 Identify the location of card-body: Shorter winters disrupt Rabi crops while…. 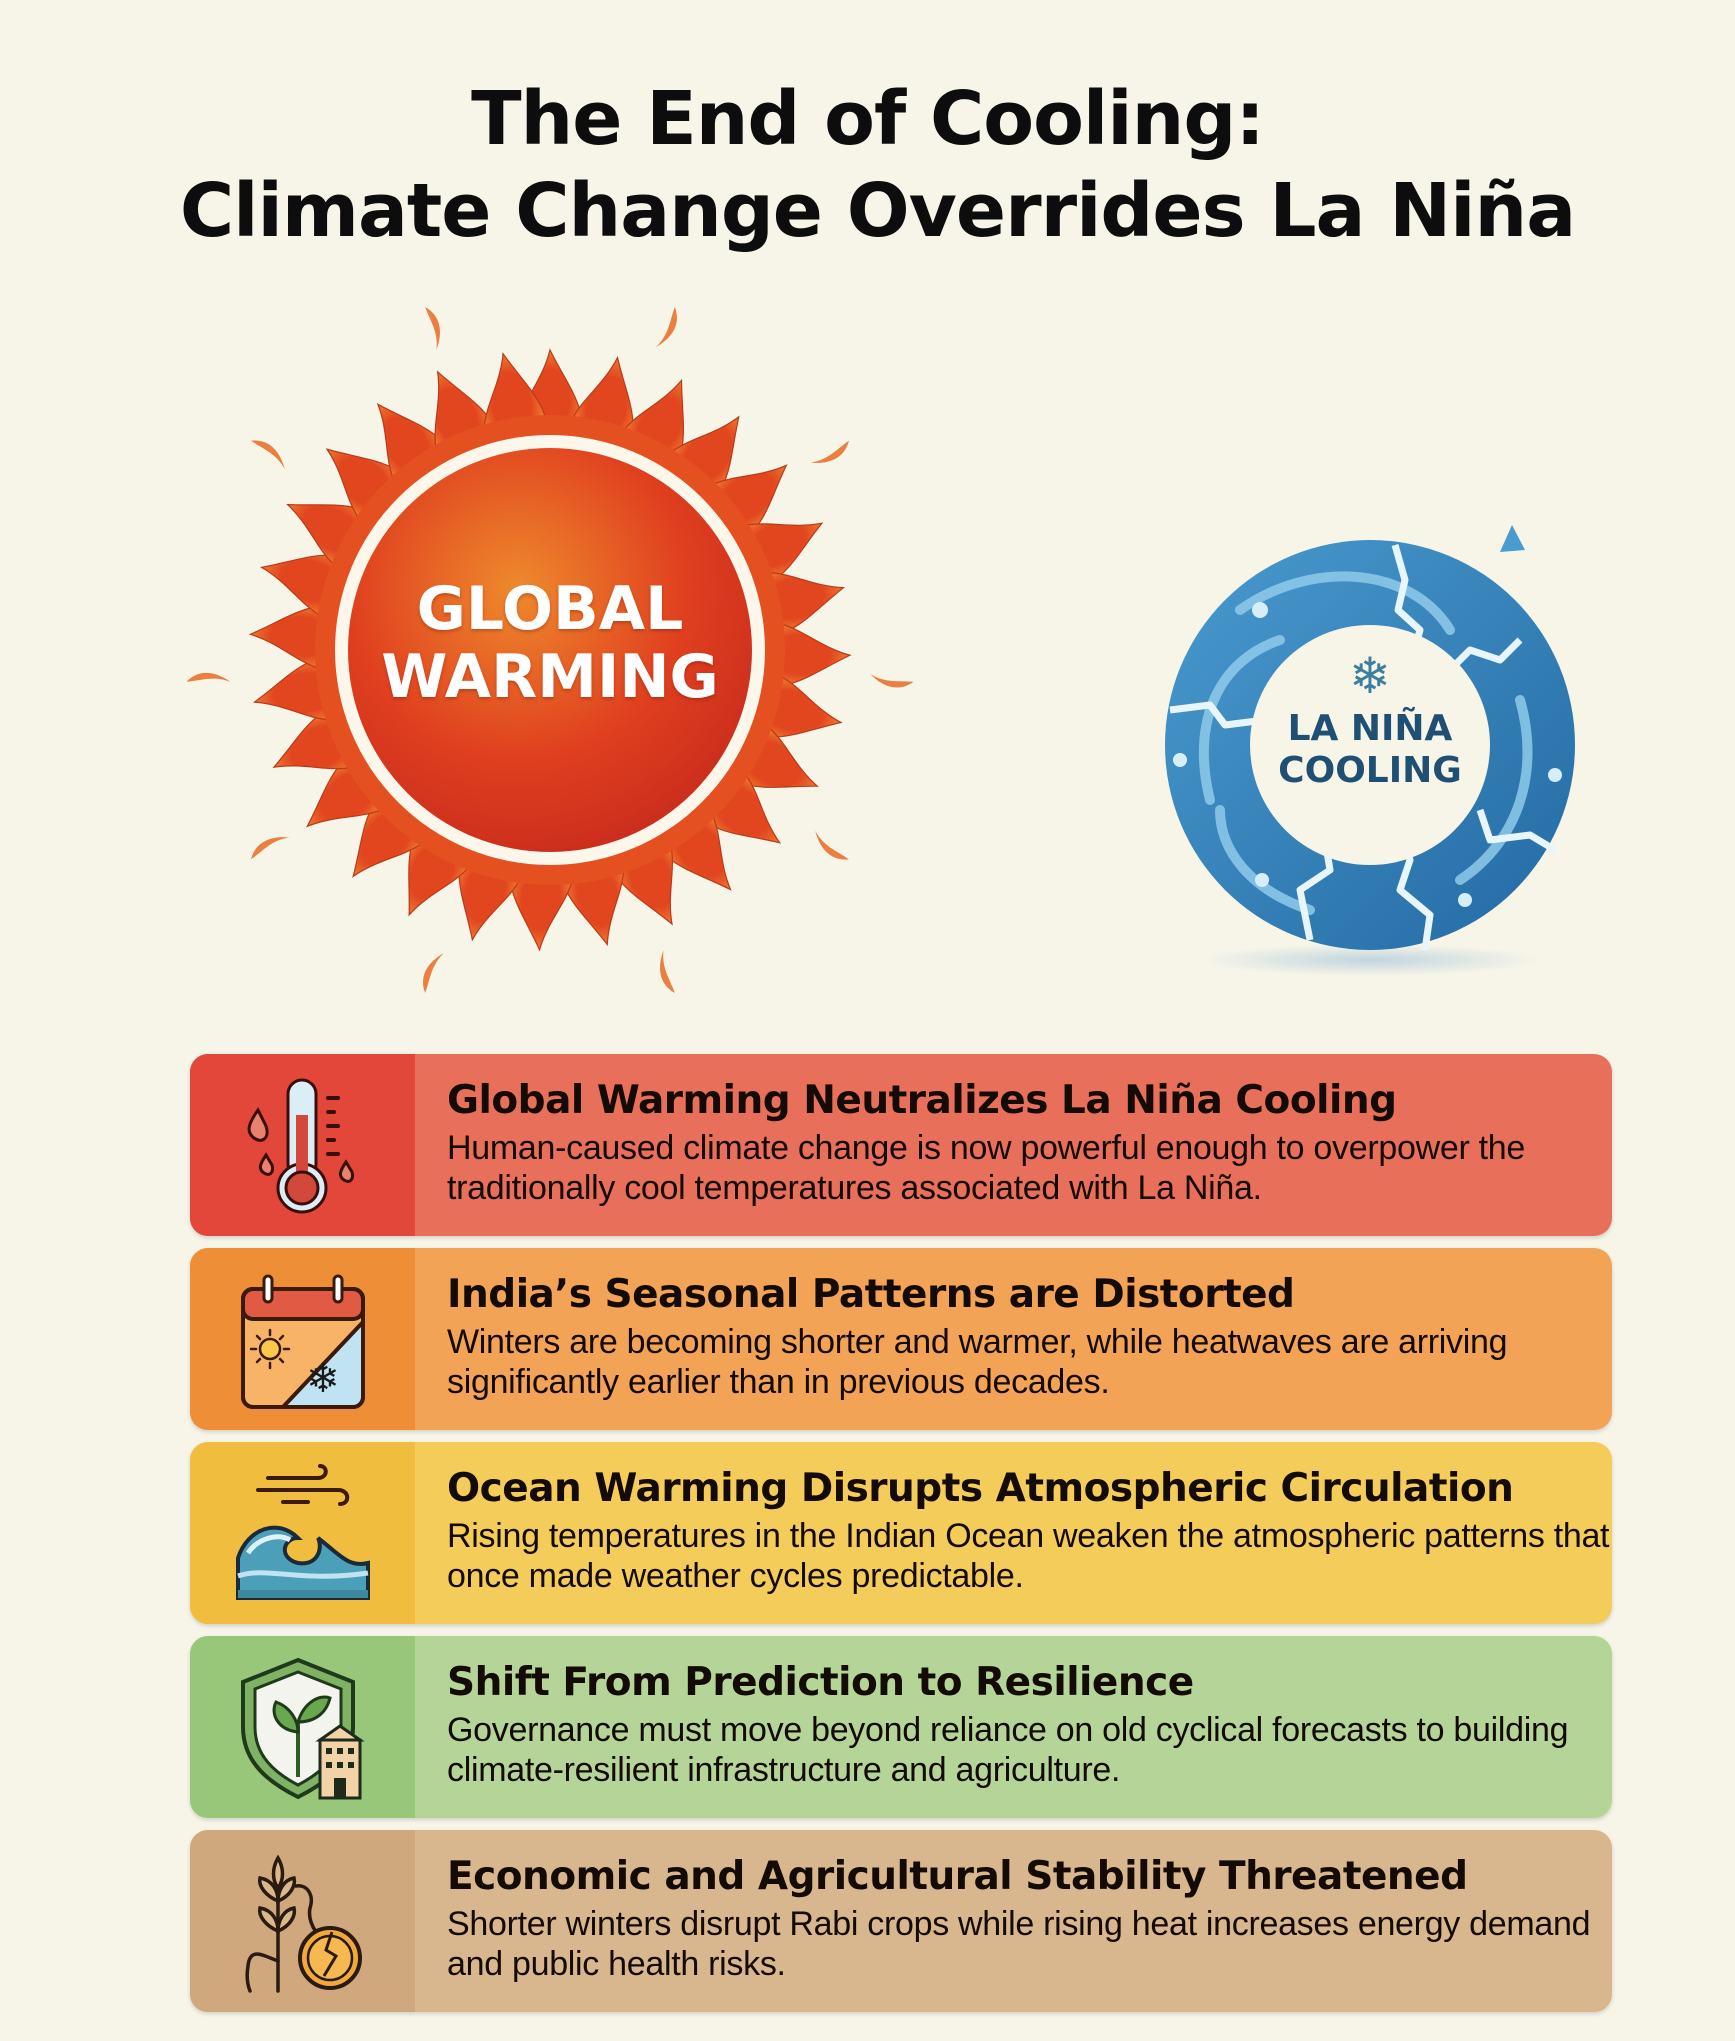
(1019, 1944).